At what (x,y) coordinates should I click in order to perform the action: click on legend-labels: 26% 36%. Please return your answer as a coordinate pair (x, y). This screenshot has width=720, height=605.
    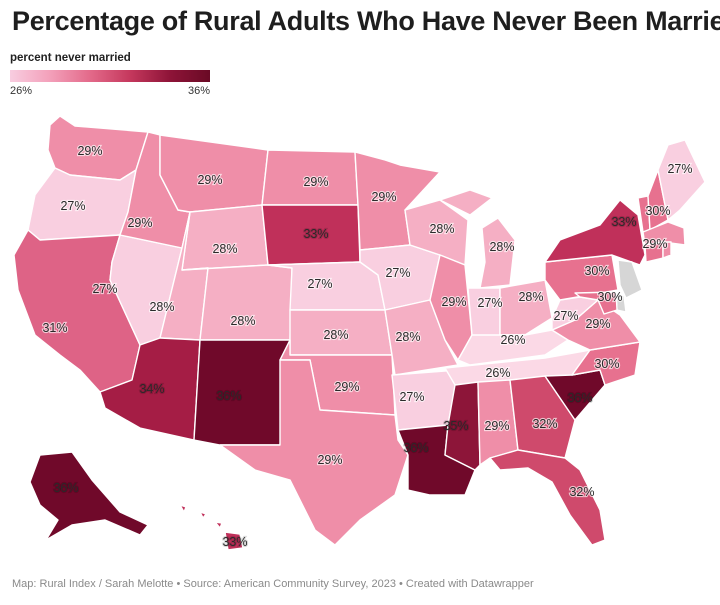
    Looking at the image, I should click on (110, 92).